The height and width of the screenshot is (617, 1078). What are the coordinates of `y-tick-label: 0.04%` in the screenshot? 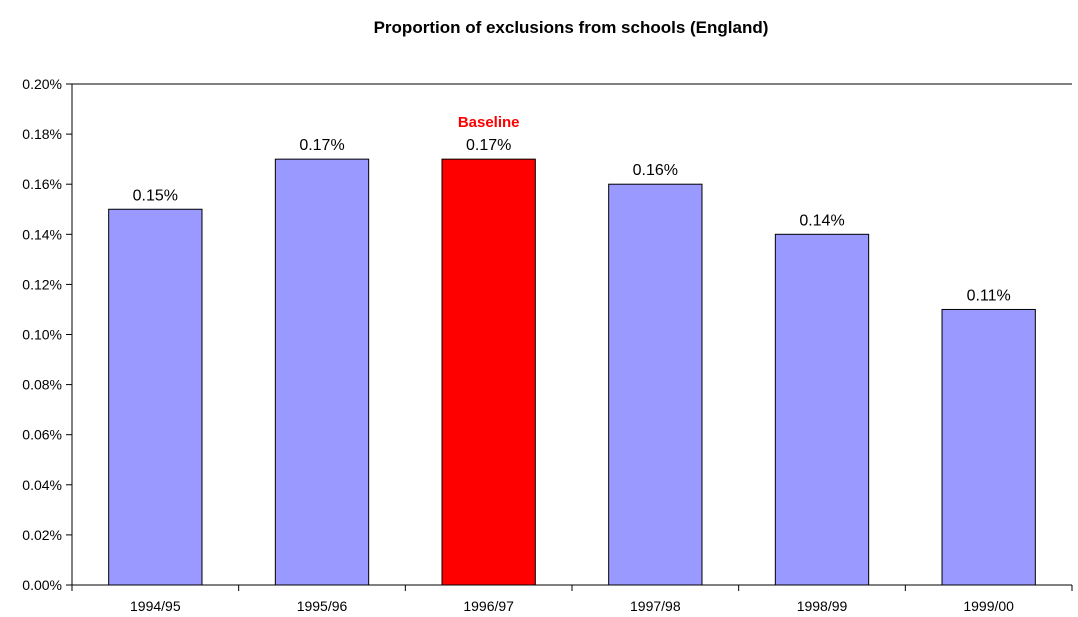 It's located at (42, 485).